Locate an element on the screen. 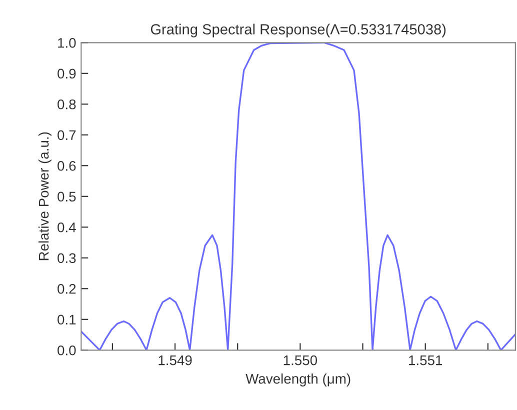  y-tick-label: 0.0 is located at coordinates (67, 350).